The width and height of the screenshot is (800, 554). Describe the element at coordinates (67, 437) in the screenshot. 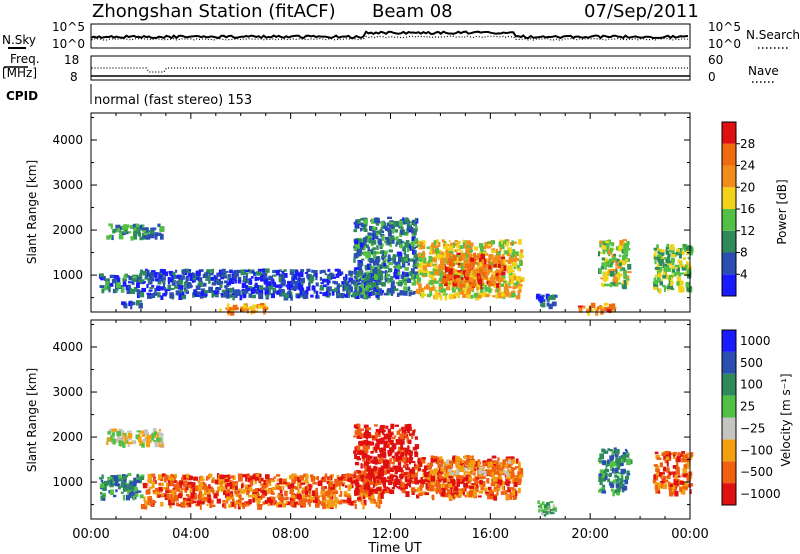

I see `y-tick-label: 2000` at that location.